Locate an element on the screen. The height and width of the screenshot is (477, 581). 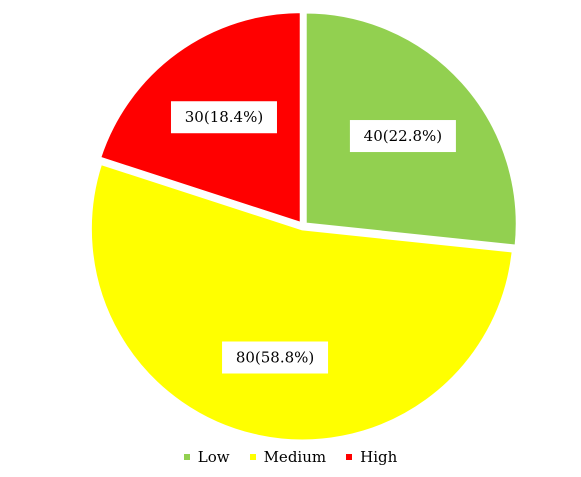
data-label-medium: 80(58.8%) is located at coordinates (275, 357).